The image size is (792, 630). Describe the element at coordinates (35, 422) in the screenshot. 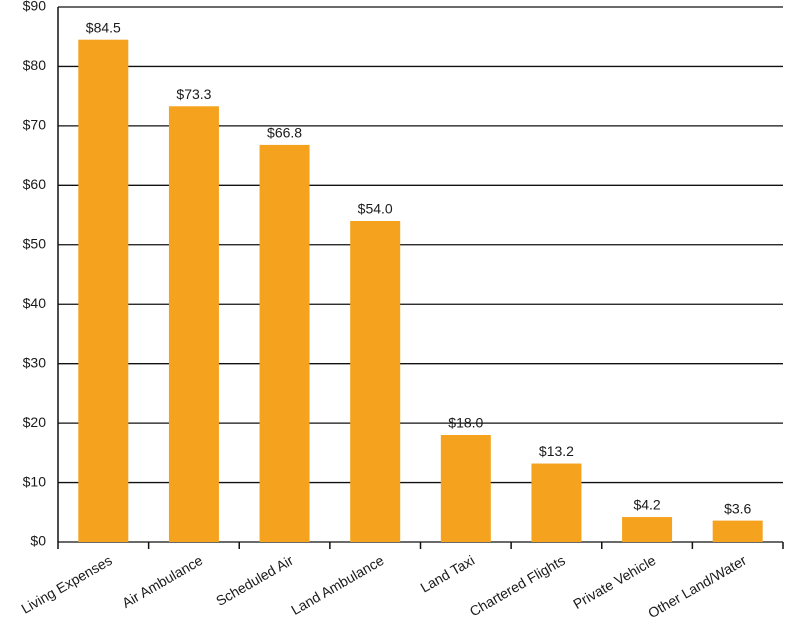

I see `y-tick-label: $20` at that location.